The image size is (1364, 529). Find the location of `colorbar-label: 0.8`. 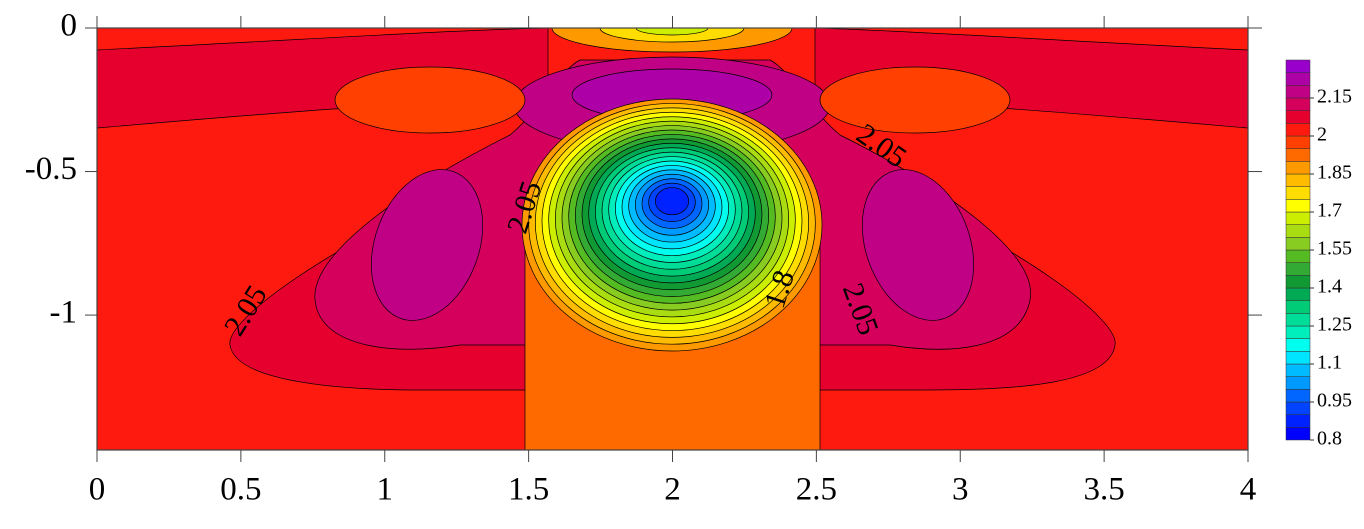

colorbar-label: 0.8 is located at coordinates (1329, 439).